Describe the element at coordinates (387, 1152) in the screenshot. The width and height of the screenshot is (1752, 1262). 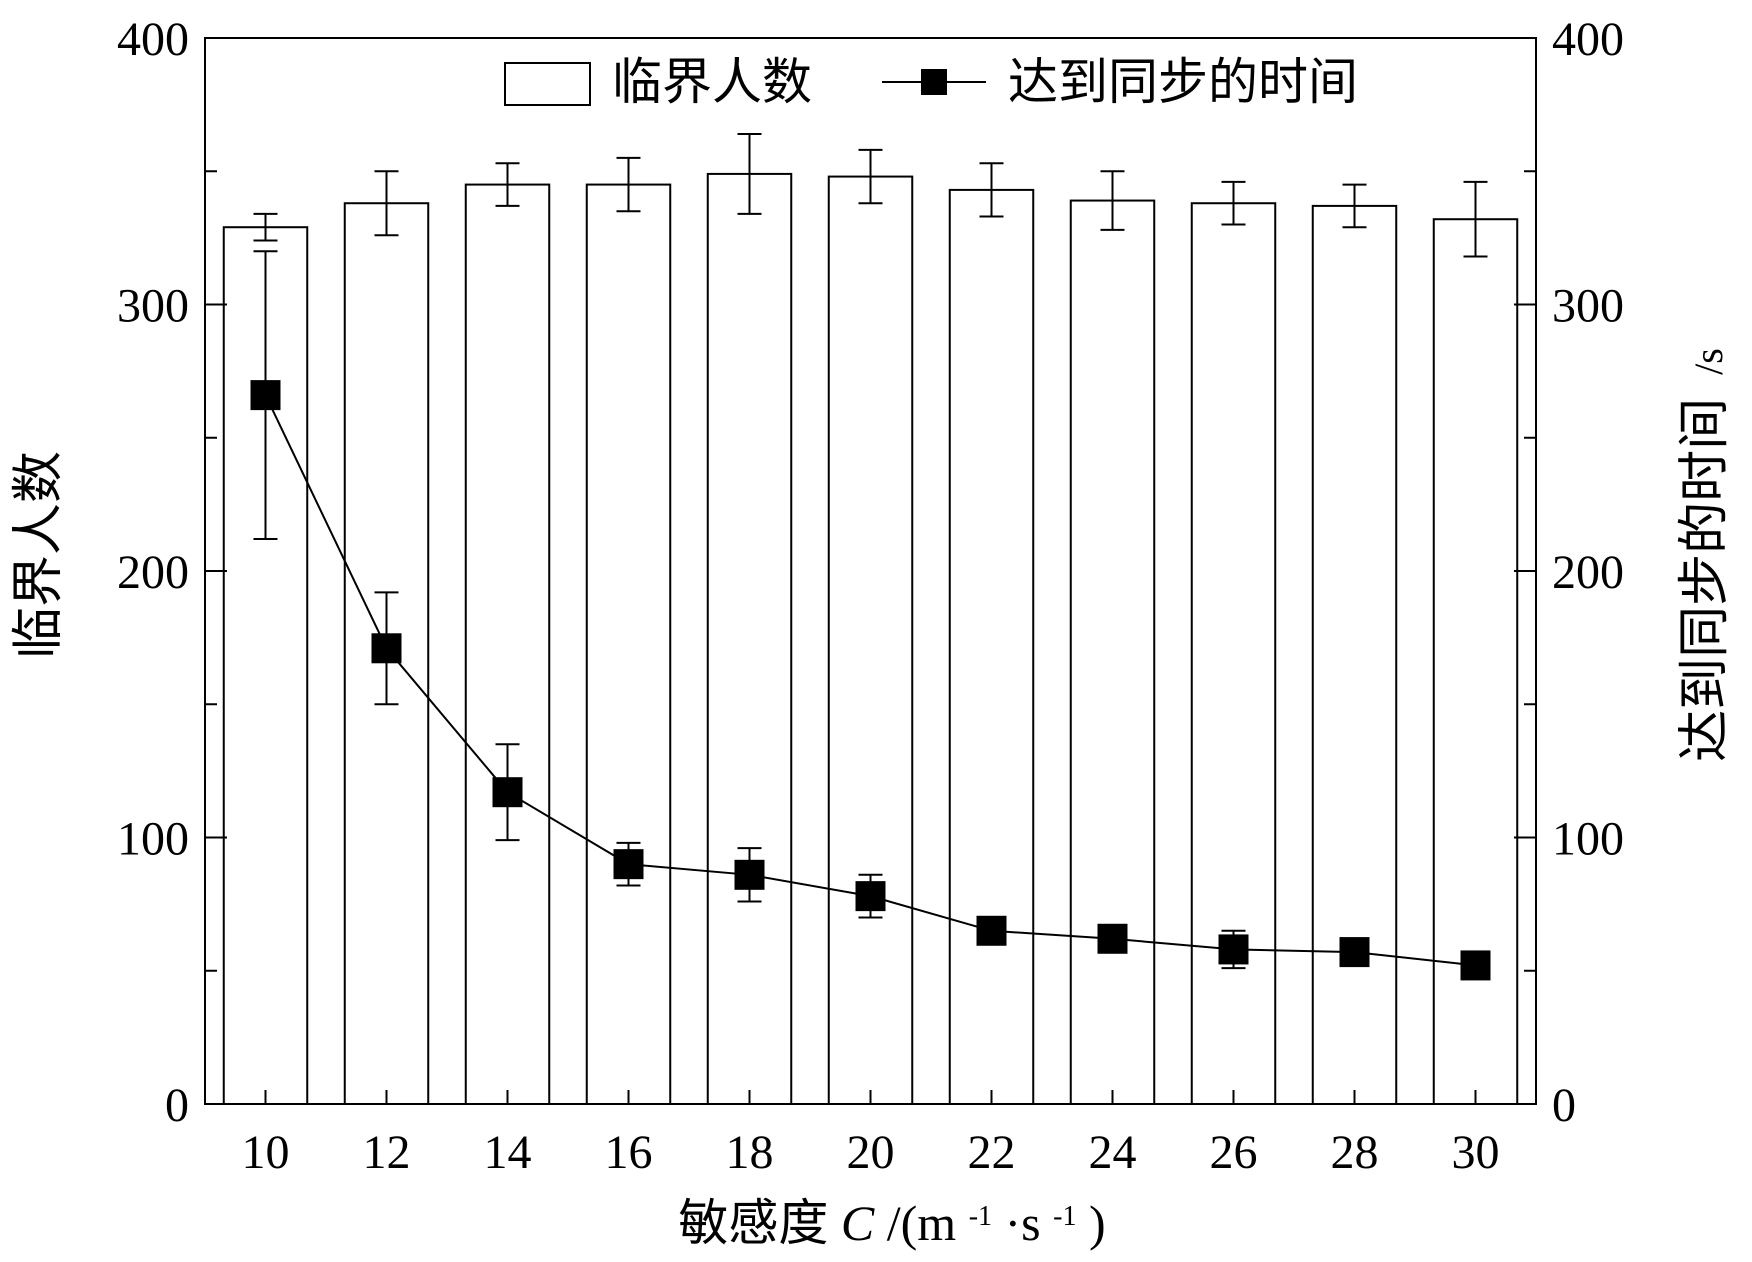
I see `x-tick-label-12: 12` at that location.